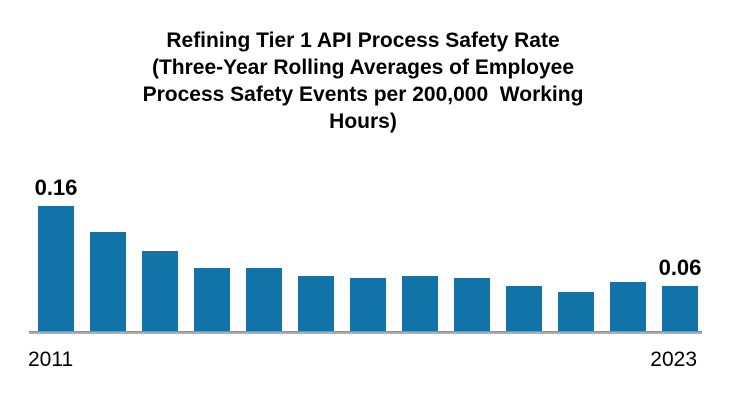 The width and height of the screenshot is (730, 402). Describe the element at coordinates (524, 308) in the screenshot. I see `bar-2020` at that location.